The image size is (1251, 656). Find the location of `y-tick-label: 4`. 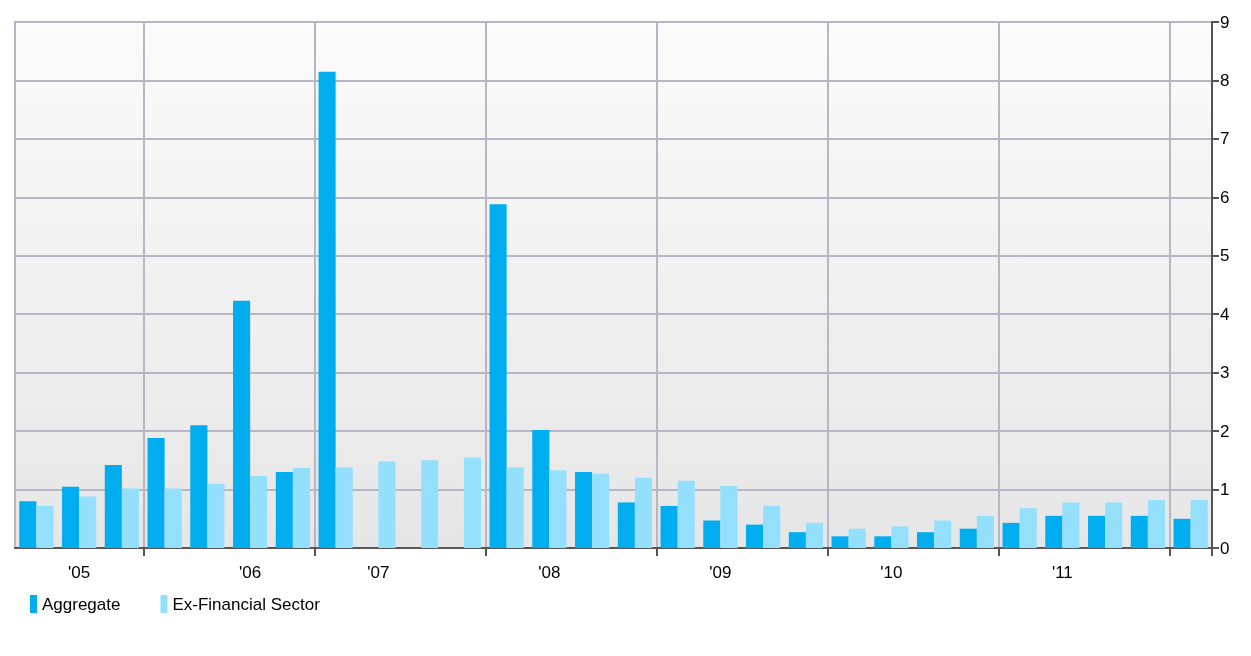

y-tick-label: 4 is located at coordinates (1225, 314).